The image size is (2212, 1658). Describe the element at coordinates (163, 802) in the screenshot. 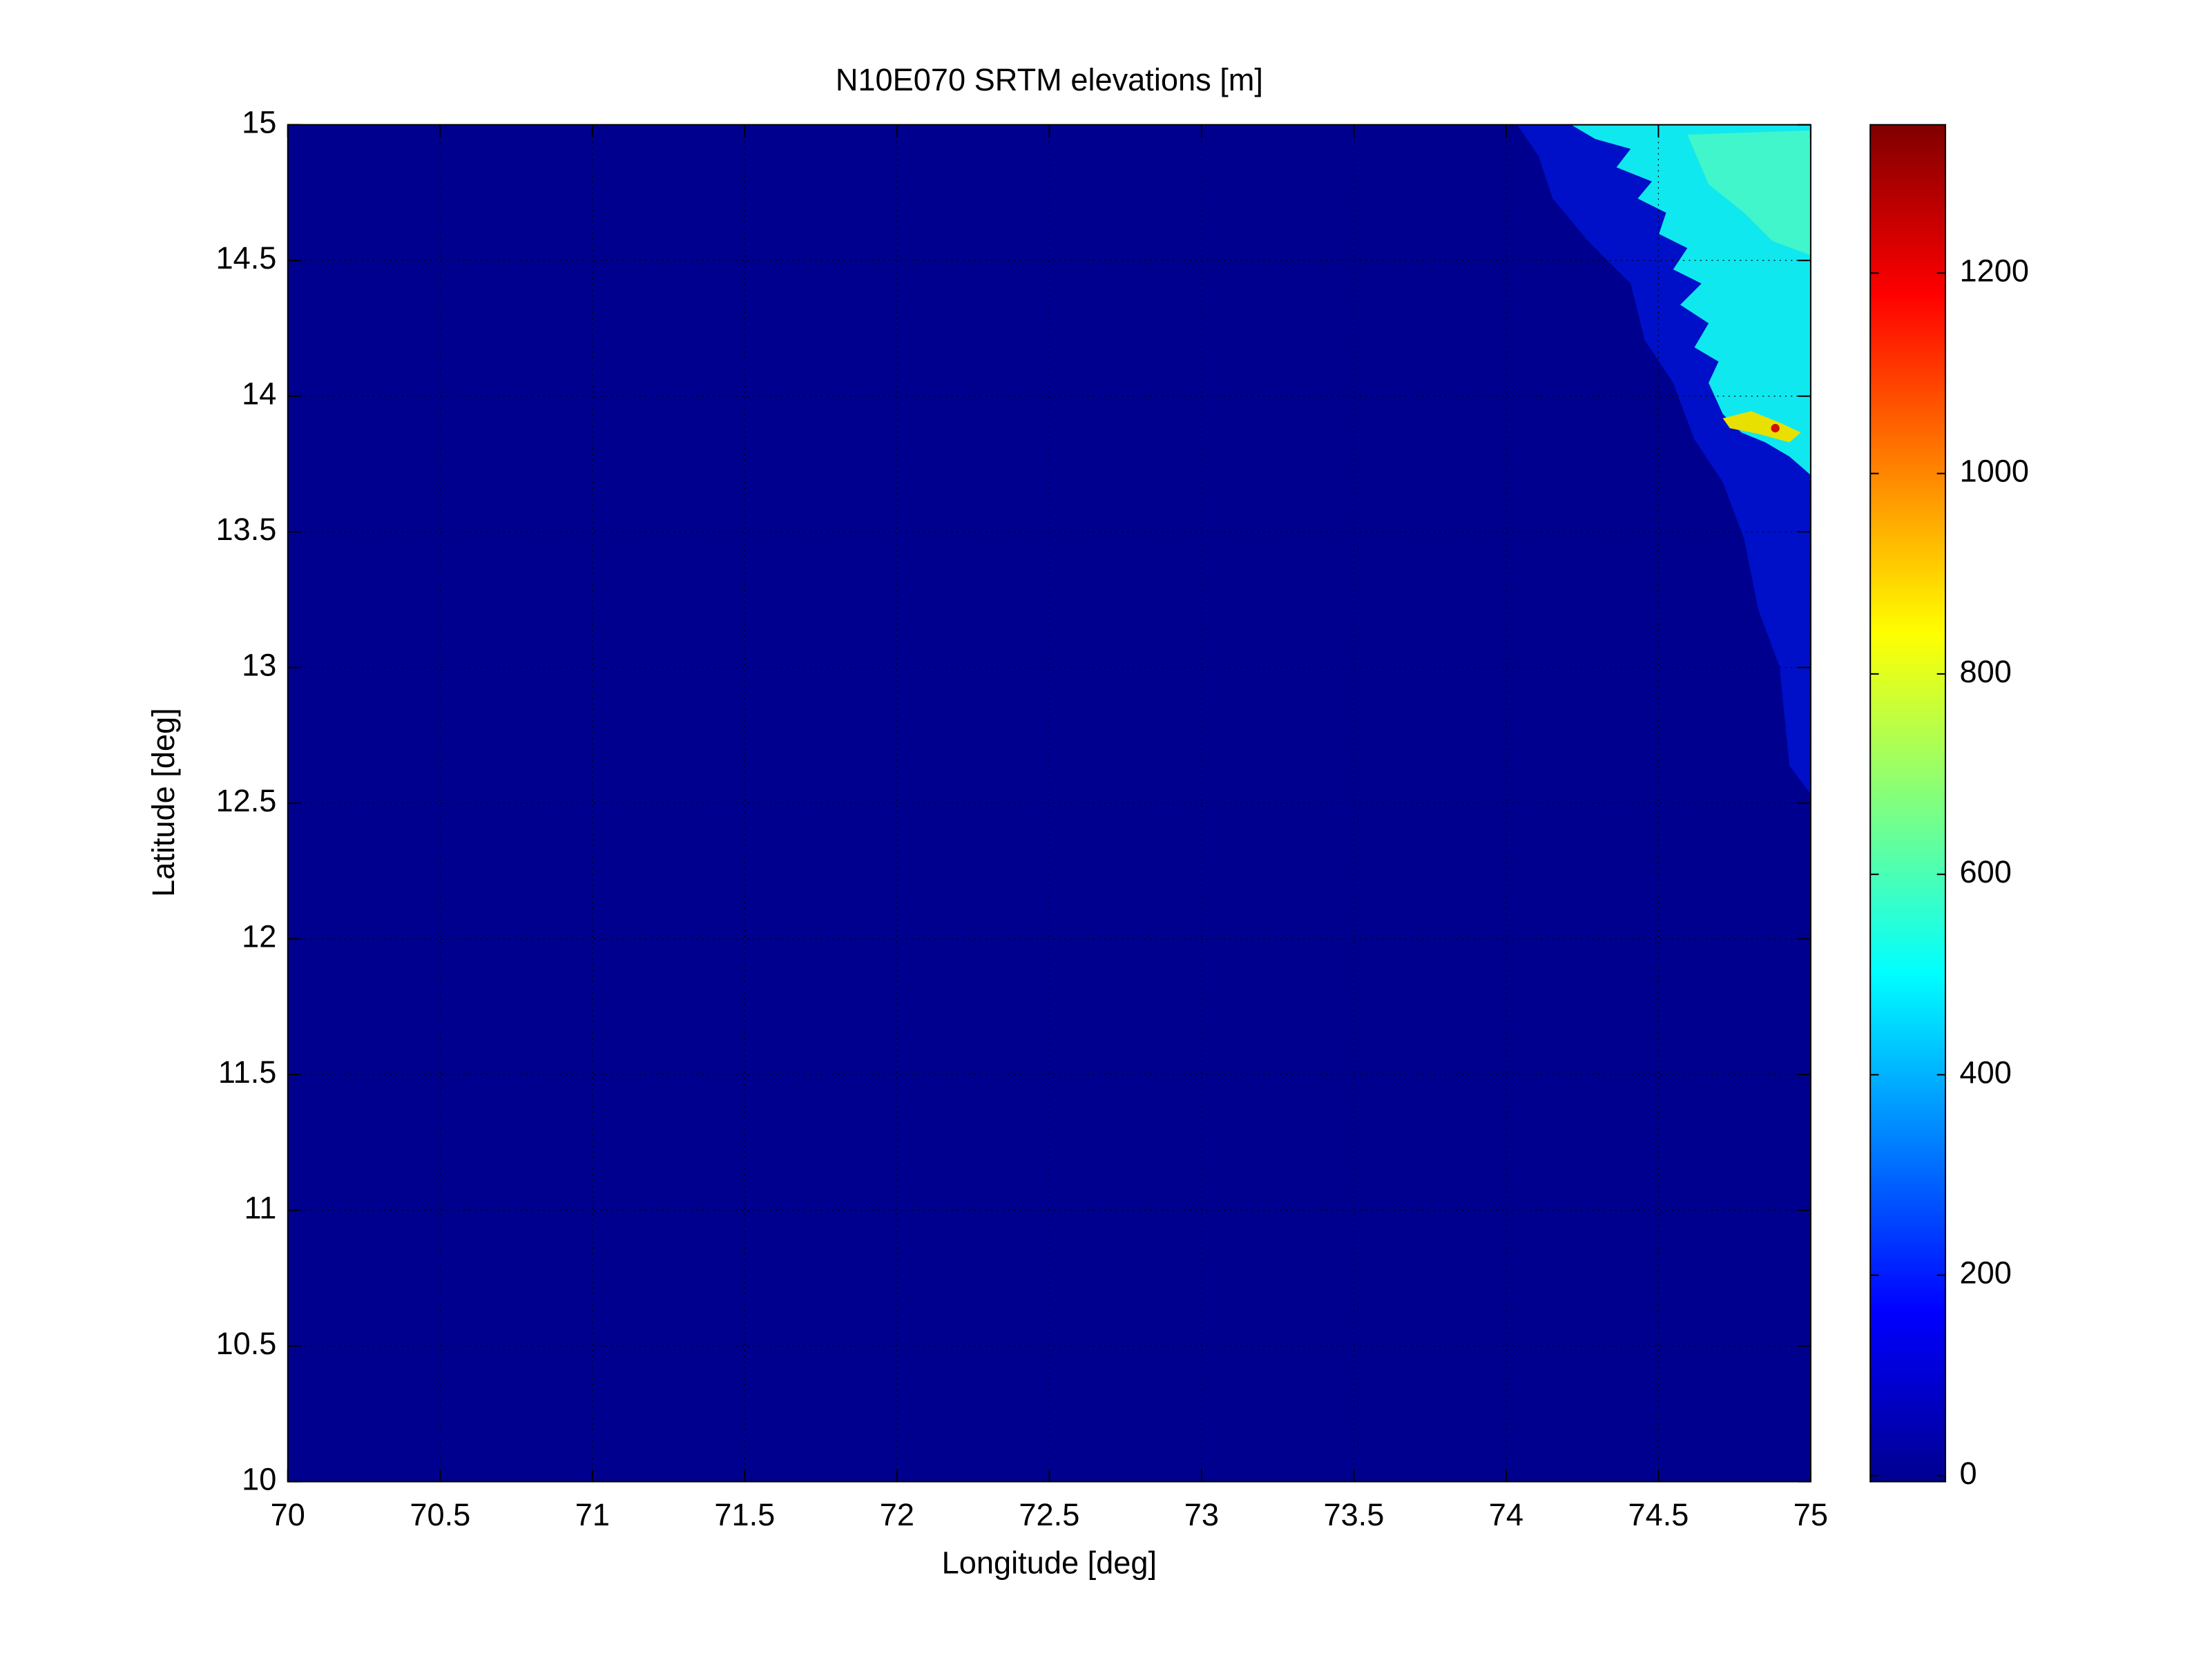

I see `y-axis-label: Latitude [deg]` at that location.